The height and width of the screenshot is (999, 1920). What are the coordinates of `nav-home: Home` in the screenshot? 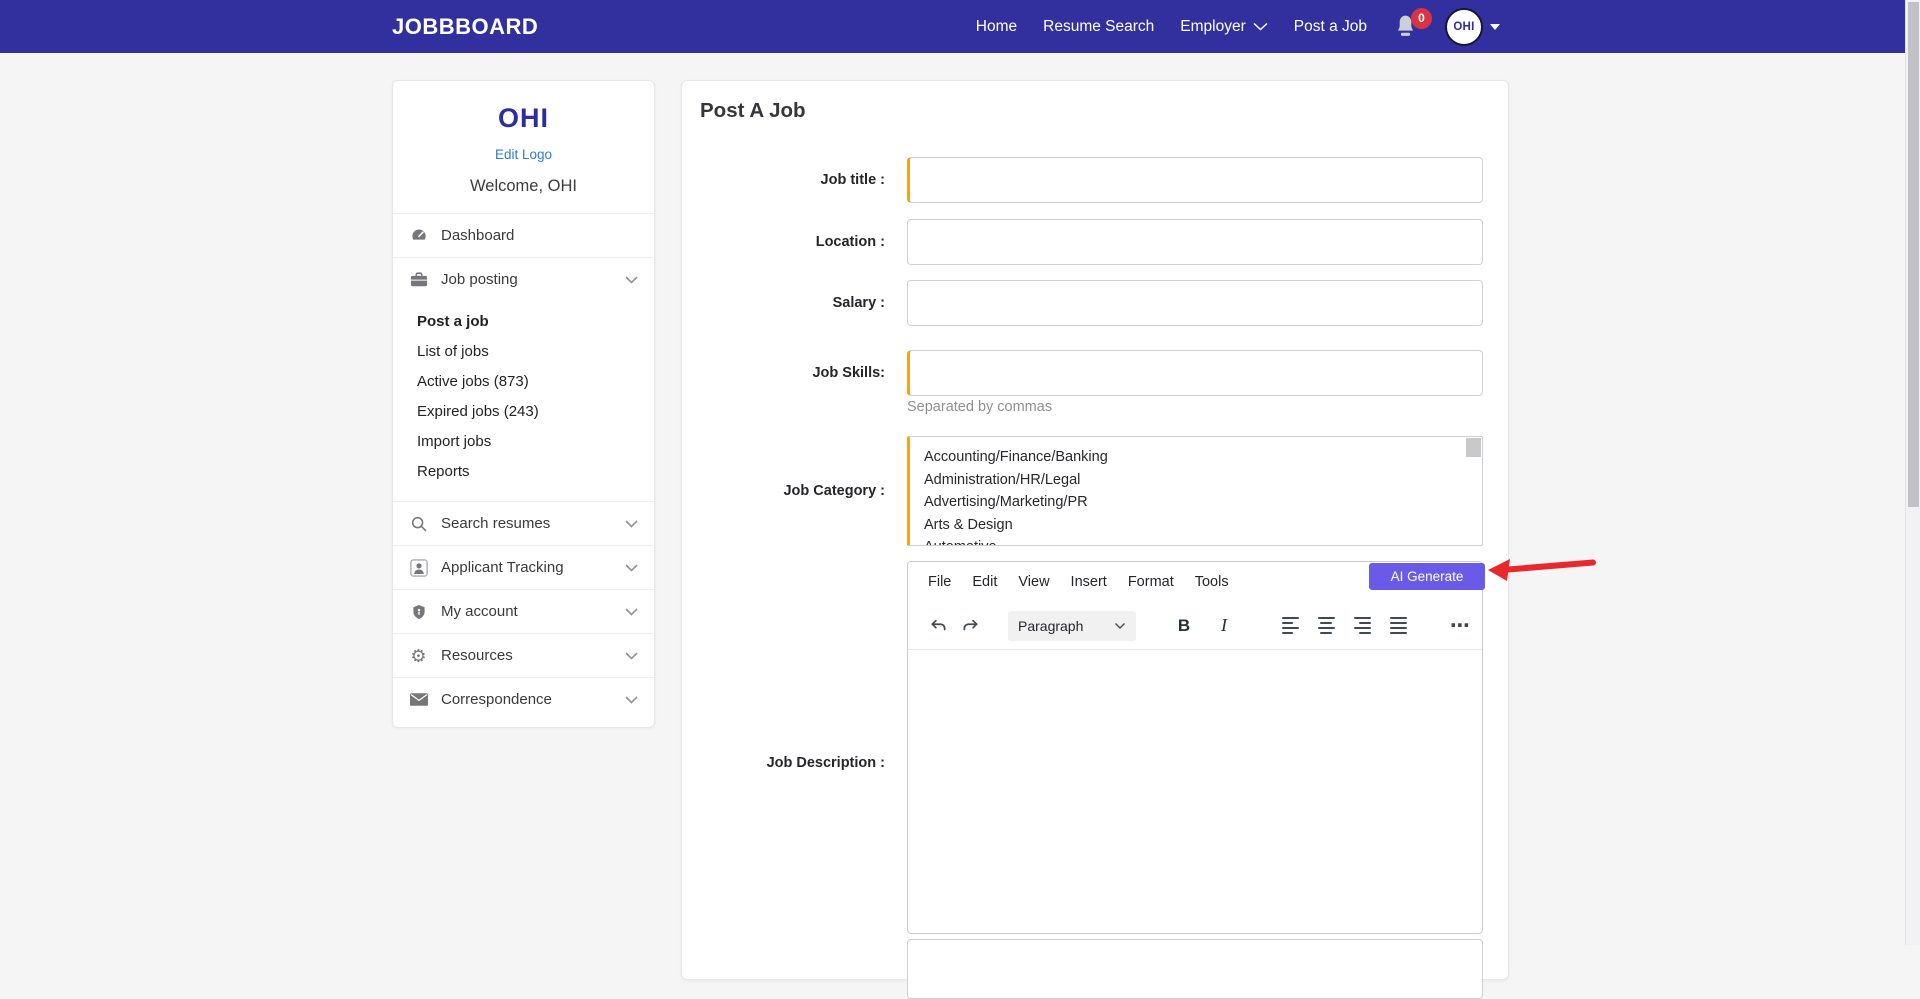 It's located at (996, 26).